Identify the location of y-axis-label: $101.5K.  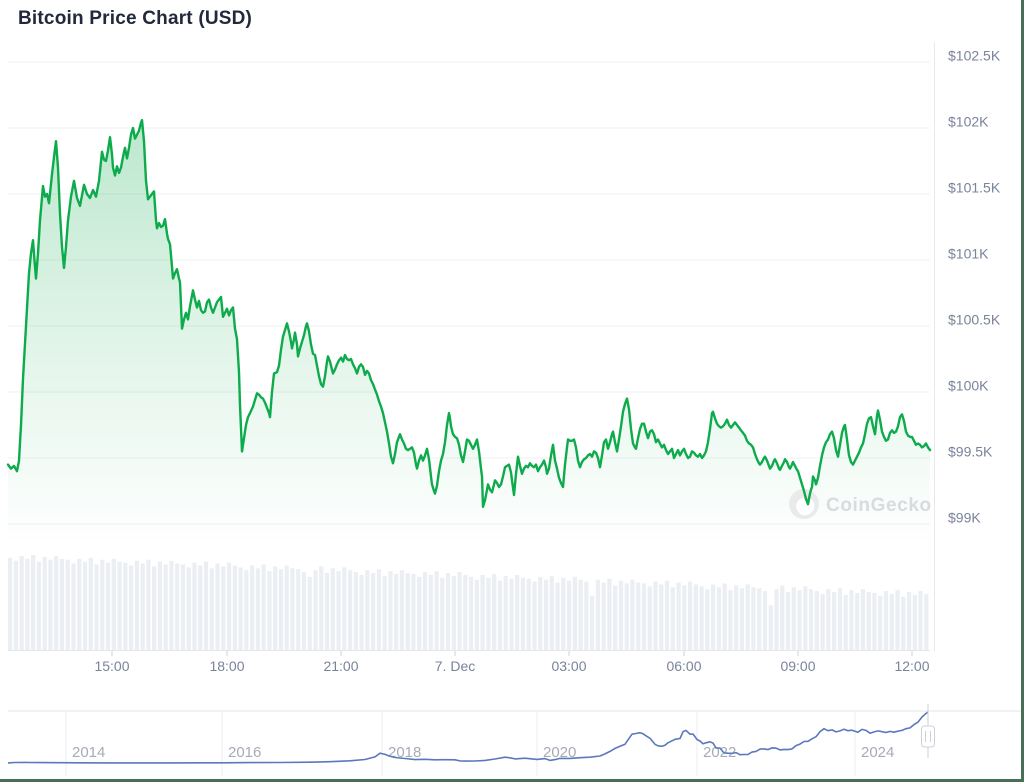
(974, 188).